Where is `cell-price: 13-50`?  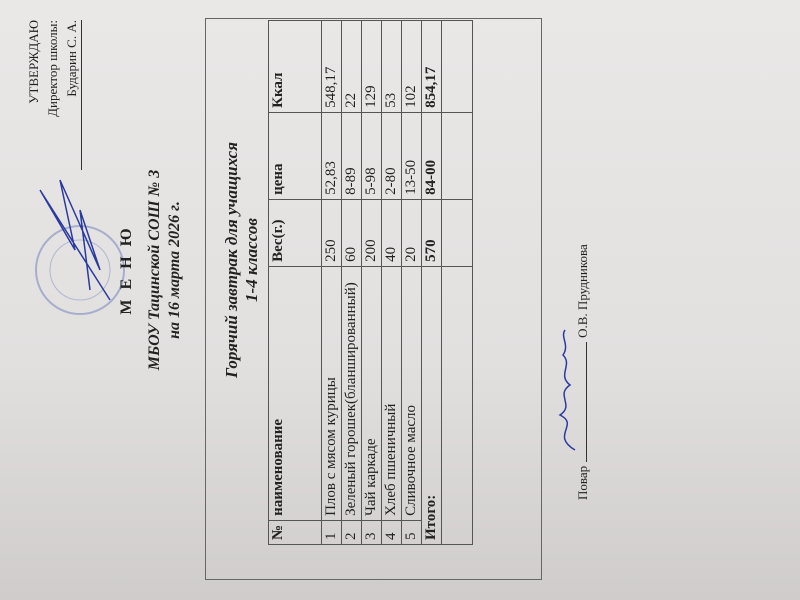
cell-price: 13-50 is located at coordinates (411, 156).